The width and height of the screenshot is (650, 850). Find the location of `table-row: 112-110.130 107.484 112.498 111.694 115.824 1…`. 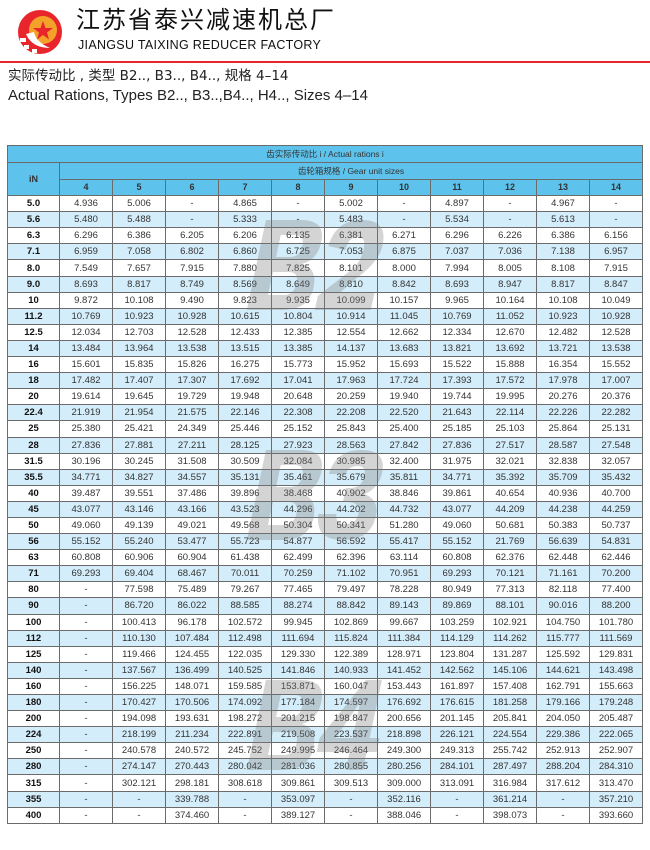

table-row: 112-110.130 107.484 112.498 111.694 115.824 1… is located at coordinates (325, 638).